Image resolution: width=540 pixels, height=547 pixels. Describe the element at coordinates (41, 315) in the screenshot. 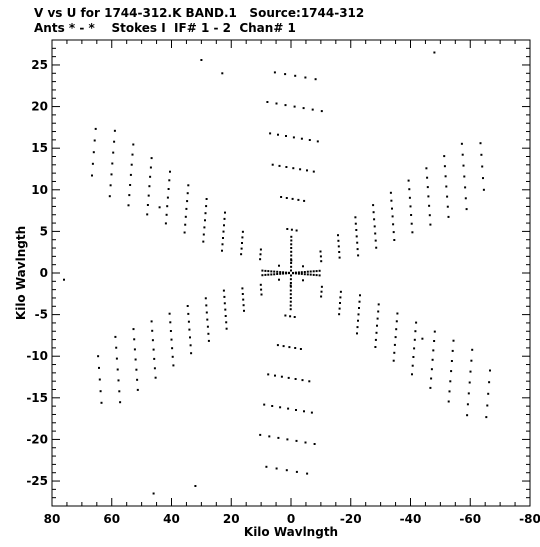

I see `y-tick-label: -5` at that location.